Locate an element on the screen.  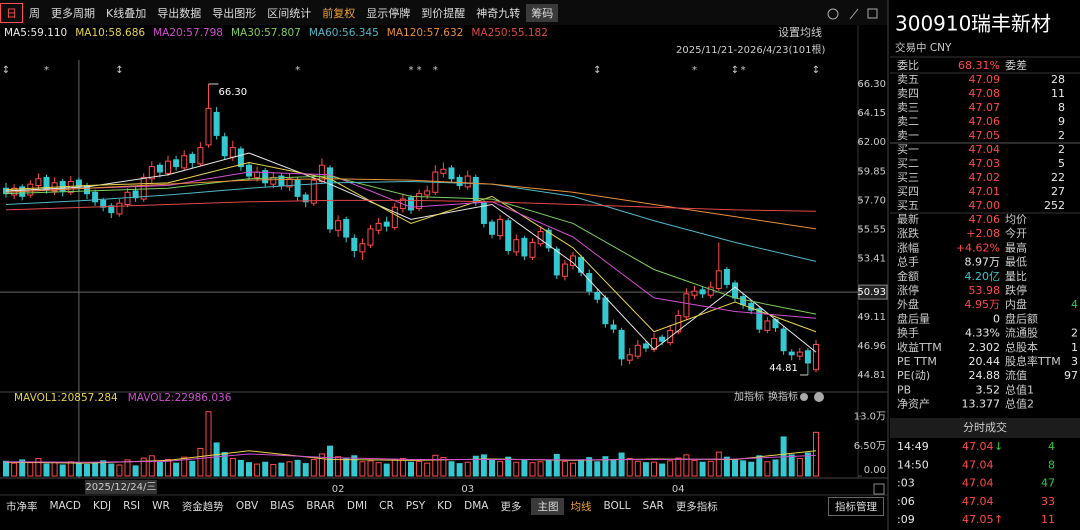
toolbar-item: 导出数据 is located at coordinates (179, 13).